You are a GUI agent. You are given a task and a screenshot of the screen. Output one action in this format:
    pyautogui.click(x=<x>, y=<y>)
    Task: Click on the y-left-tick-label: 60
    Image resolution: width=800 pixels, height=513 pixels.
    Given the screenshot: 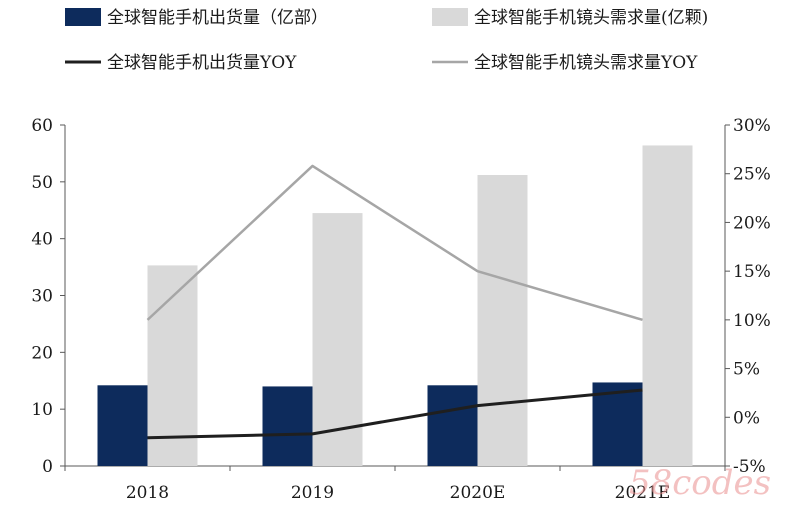 What is the action you would take?
    pyautogui.click(x=42, y=126)
    